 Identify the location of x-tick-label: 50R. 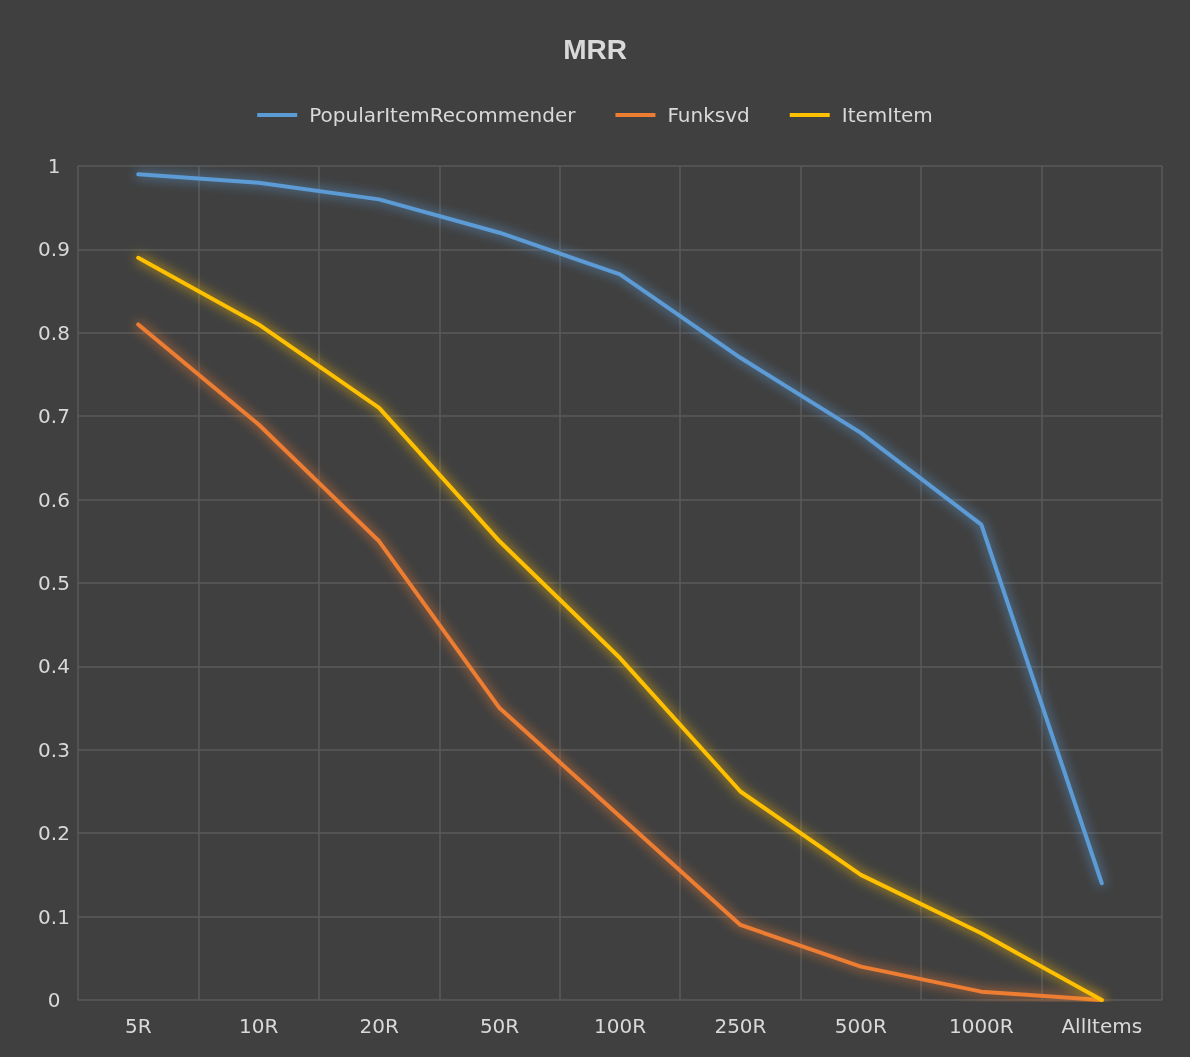
(499, 1026).